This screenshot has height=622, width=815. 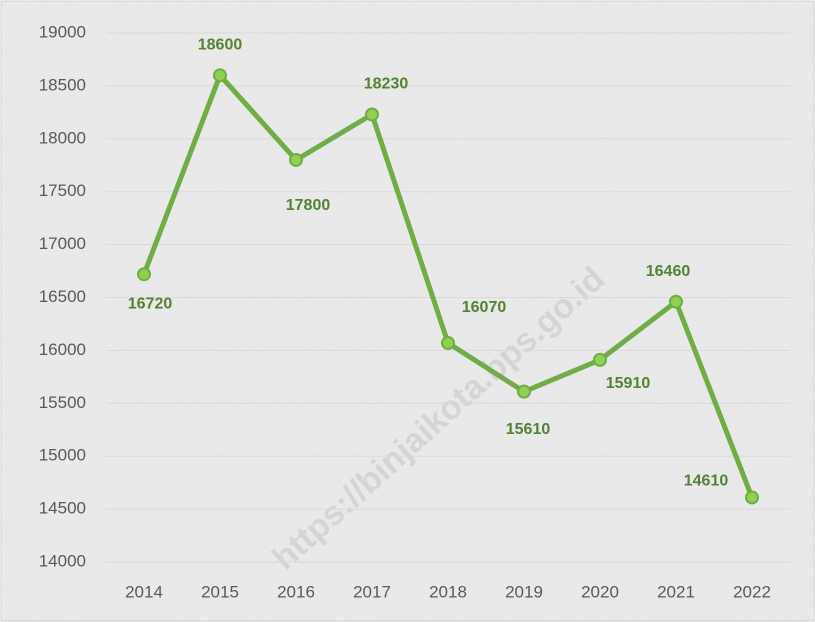 I want to click on y-tick-label: 15000, so click(x=62, y=455).